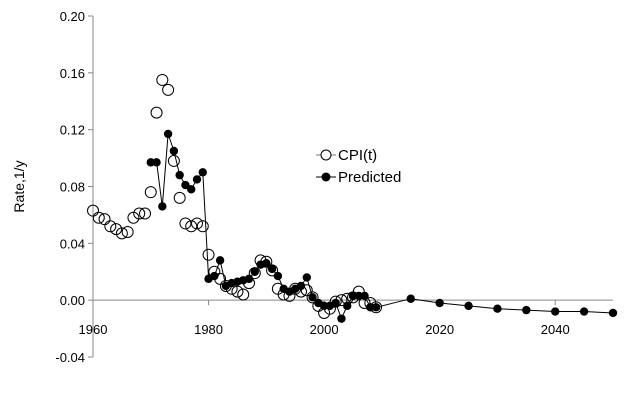 The height and width of the screenshot is (406, 640). What do you see at coordinates (326, 155) in the screenshot?
I see `legend-cpi-marker` at bounding box center [326, 155].